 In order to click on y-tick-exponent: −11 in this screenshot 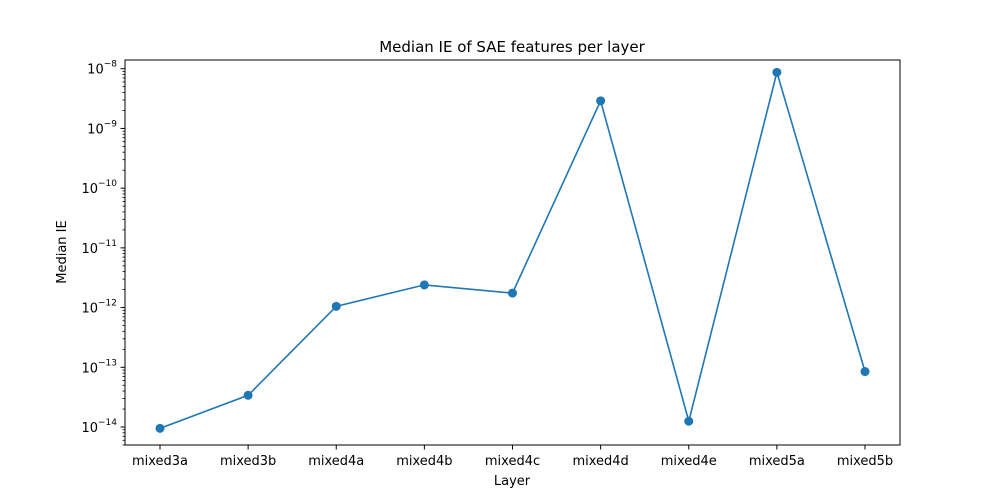, I will do `click(107, 244)`.